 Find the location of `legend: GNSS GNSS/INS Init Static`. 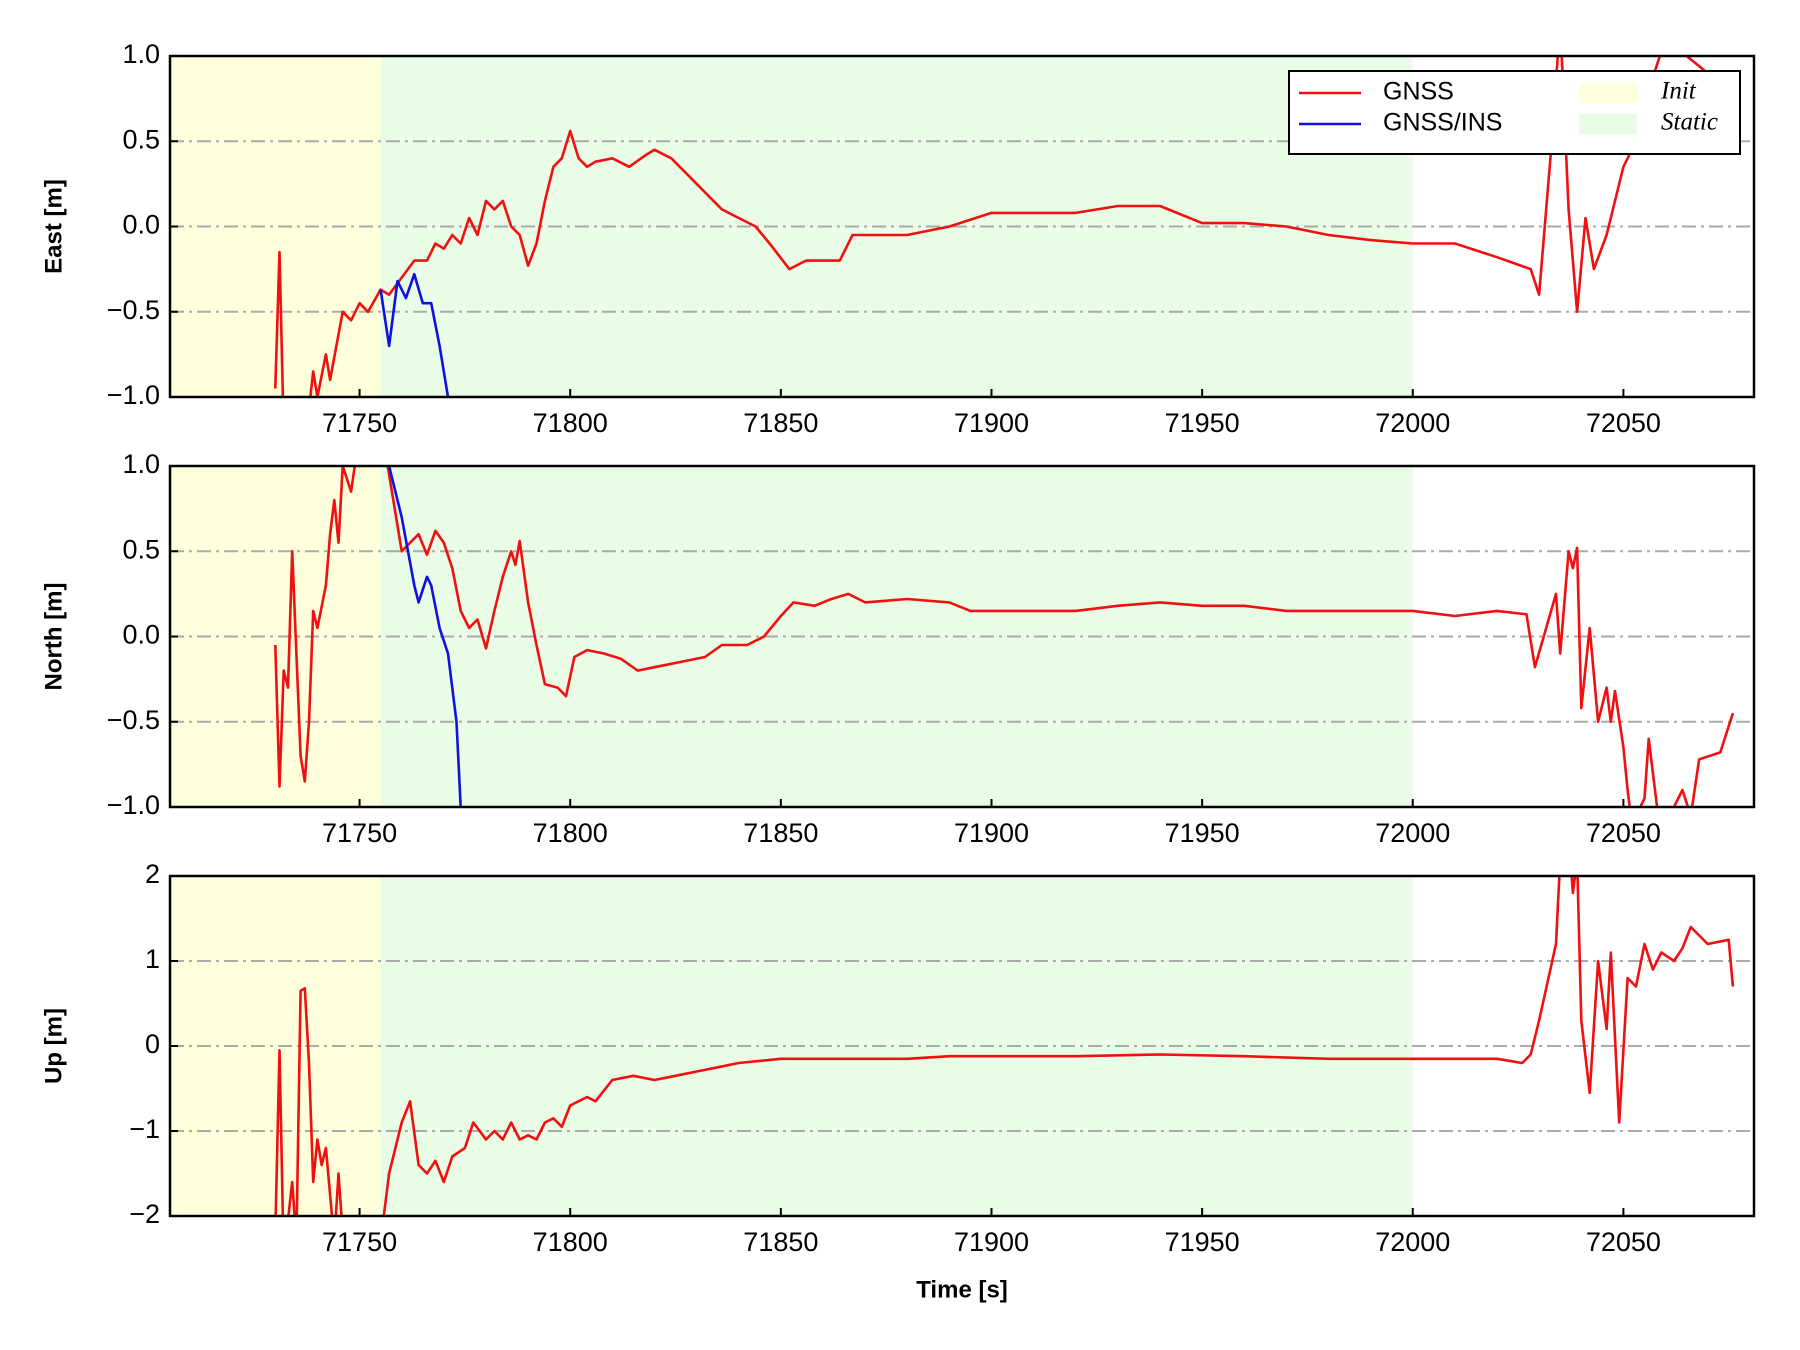

legend: GNSS GNSS/INS Init Static is located at coordinates (1514, 112).